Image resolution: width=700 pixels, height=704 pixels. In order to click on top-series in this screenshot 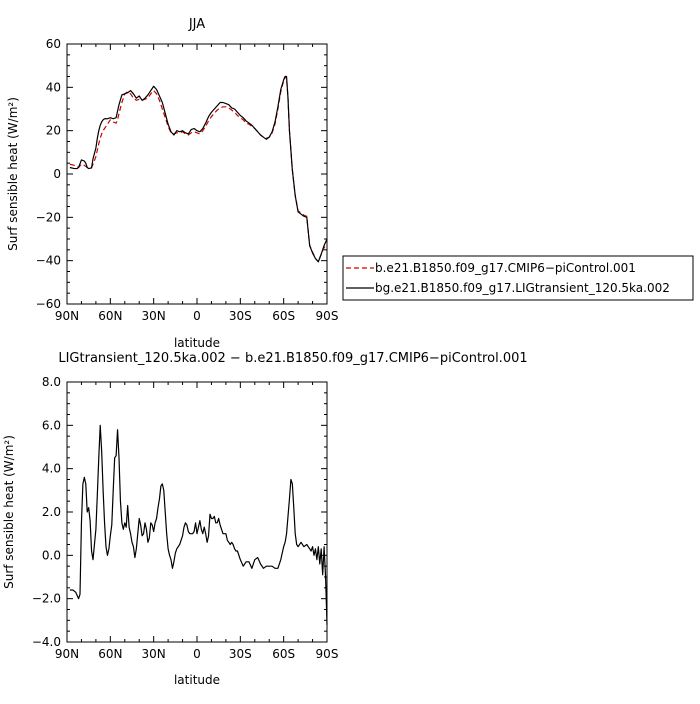, I will do `click(198, 169)`.